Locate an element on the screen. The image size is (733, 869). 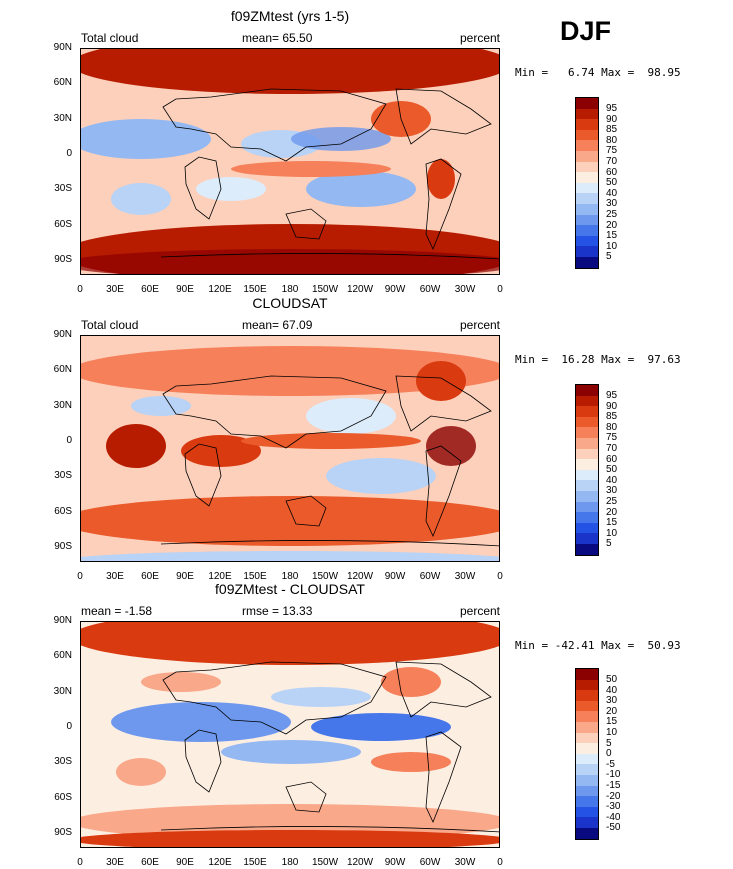
cloud-map-plot is located at coordinates (290, 448).